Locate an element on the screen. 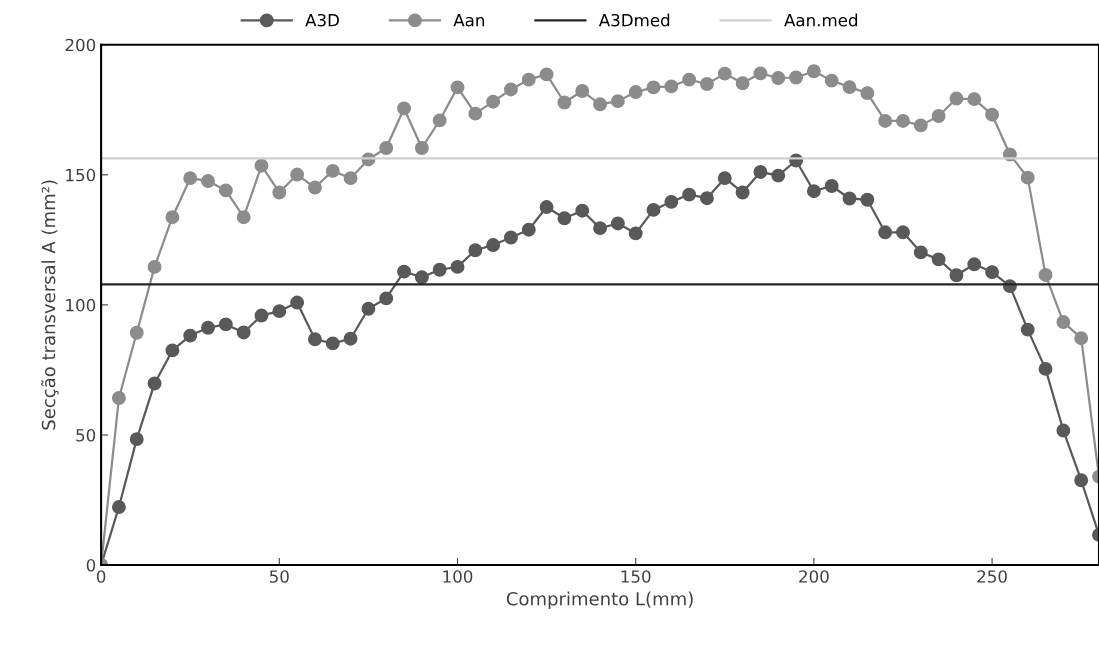  y-tick-label: 100 is located at coordinates (81, 305).